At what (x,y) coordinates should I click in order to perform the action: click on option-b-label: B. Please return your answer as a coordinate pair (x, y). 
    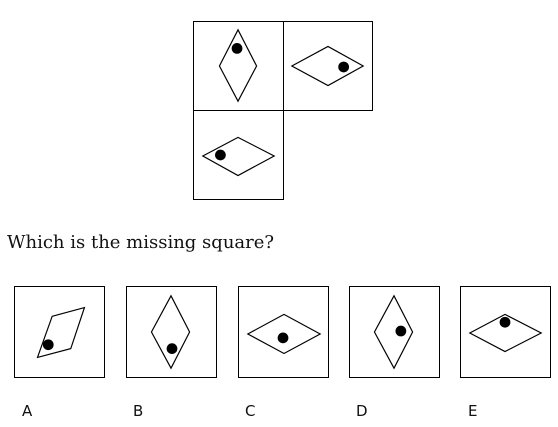
    Looking at the image, I should click on (138, 411).